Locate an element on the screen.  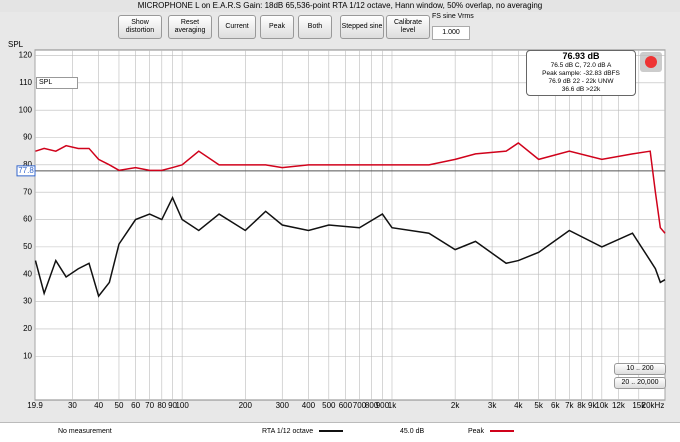
button: Calibrate level is located at coordinates (408, 27).